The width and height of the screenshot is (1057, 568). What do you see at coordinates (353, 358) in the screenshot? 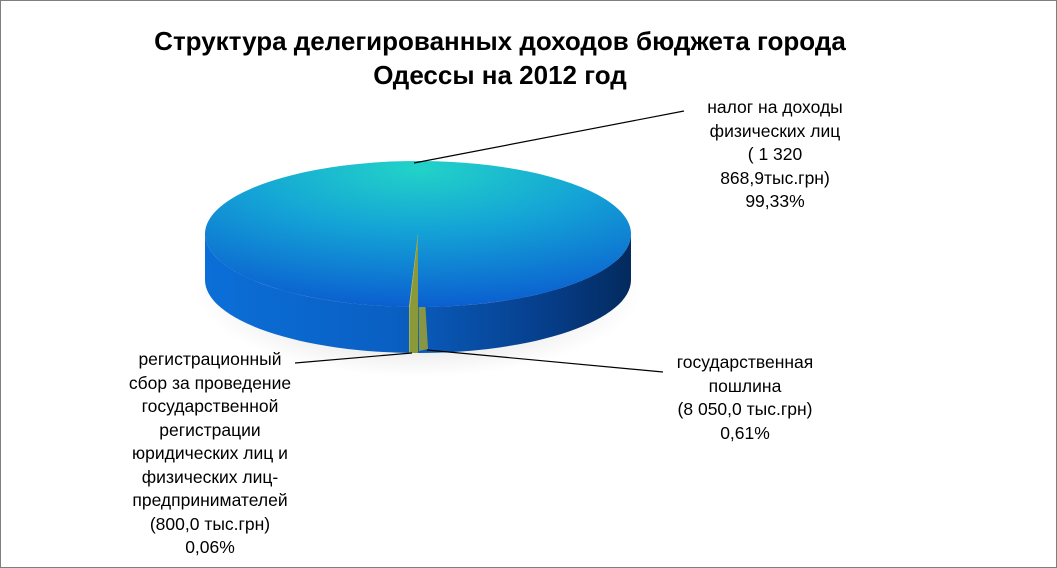
I see `leader-line-registration-fee` at bounding box center [353, 358].